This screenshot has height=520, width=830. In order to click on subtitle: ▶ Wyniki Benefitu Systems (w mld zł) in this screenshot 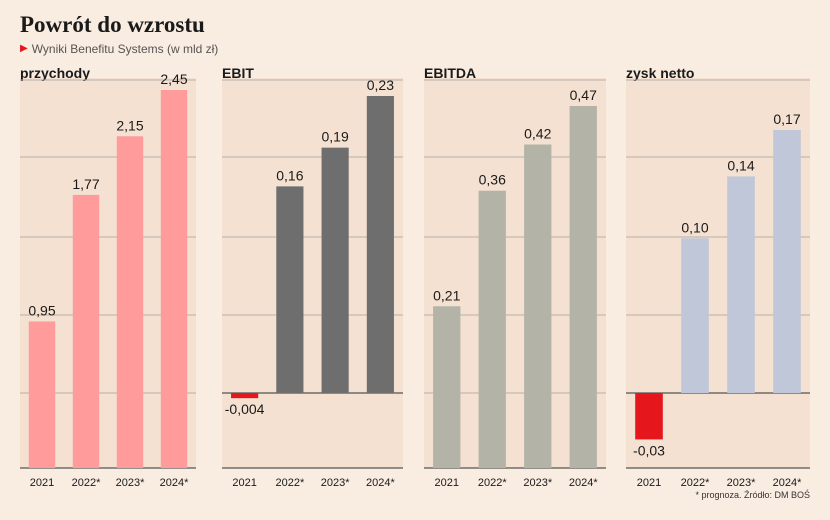, I will do `click(119, 49)`.